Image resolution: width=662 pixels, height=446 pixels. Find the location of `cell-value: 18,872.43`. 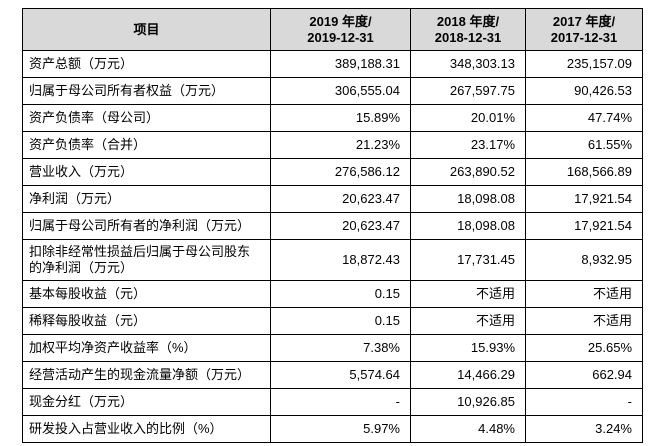

cell-value: 18,872.43 is located at coordinates (340, 260).